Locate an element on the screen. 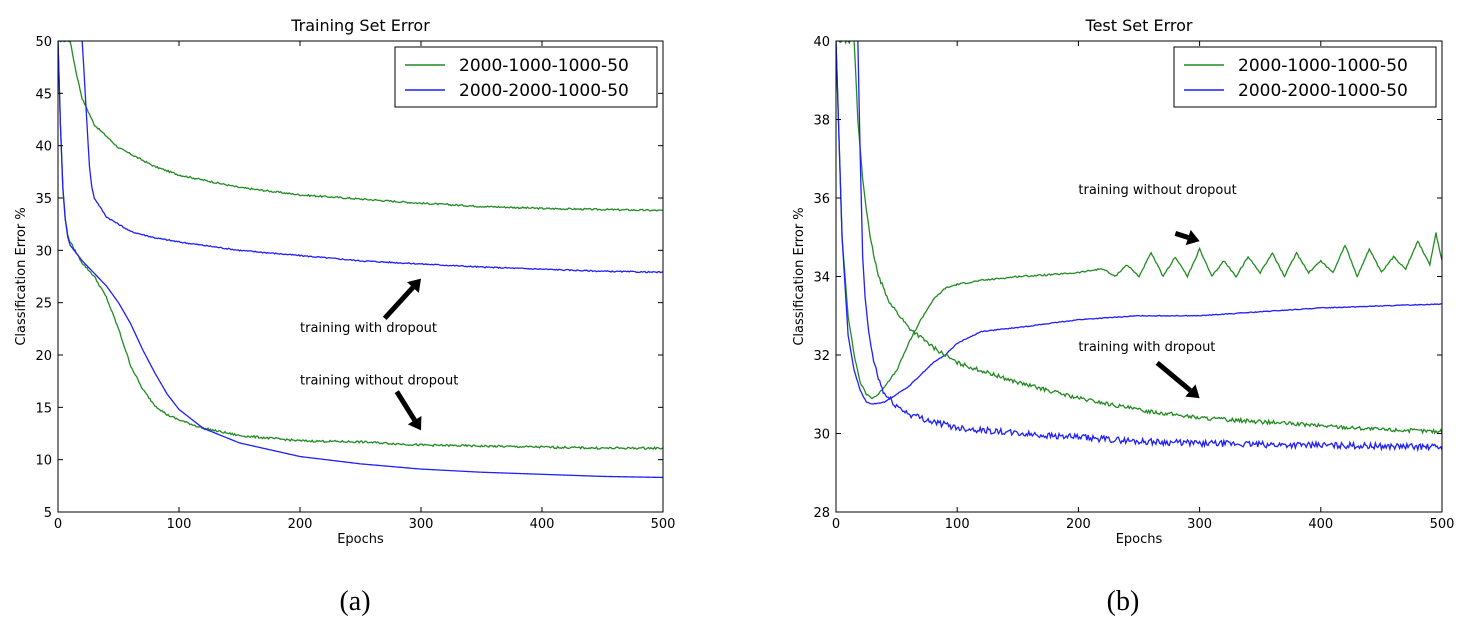 The width and height of the screenshot is (1462, 631). chart-title: Training Set Error is located at coordinates (360, 25).